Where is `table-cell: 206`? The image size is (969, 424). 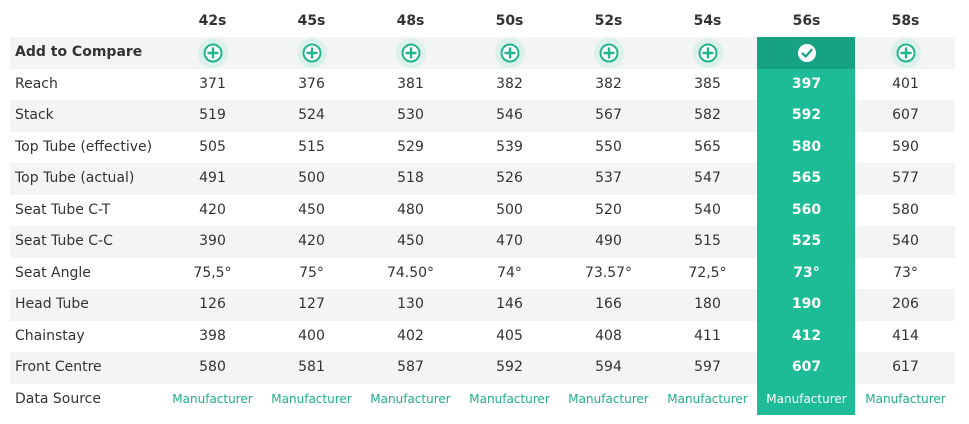 table-cell: 206 is located at coordinates (905, 304).